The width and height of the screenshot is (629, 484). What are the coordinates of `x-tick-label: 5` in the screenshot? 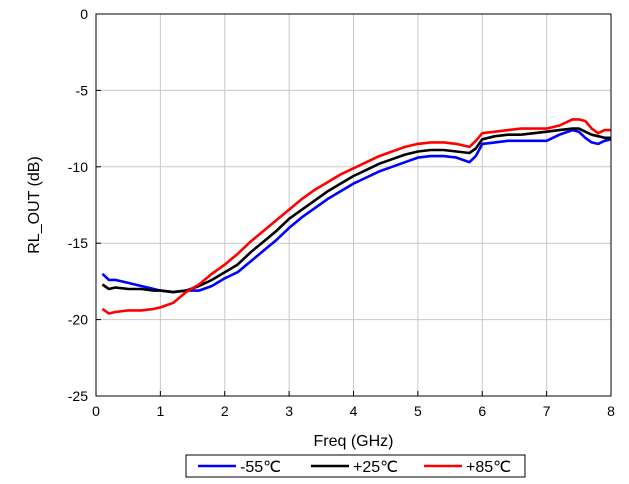 It's located at (418, 411).